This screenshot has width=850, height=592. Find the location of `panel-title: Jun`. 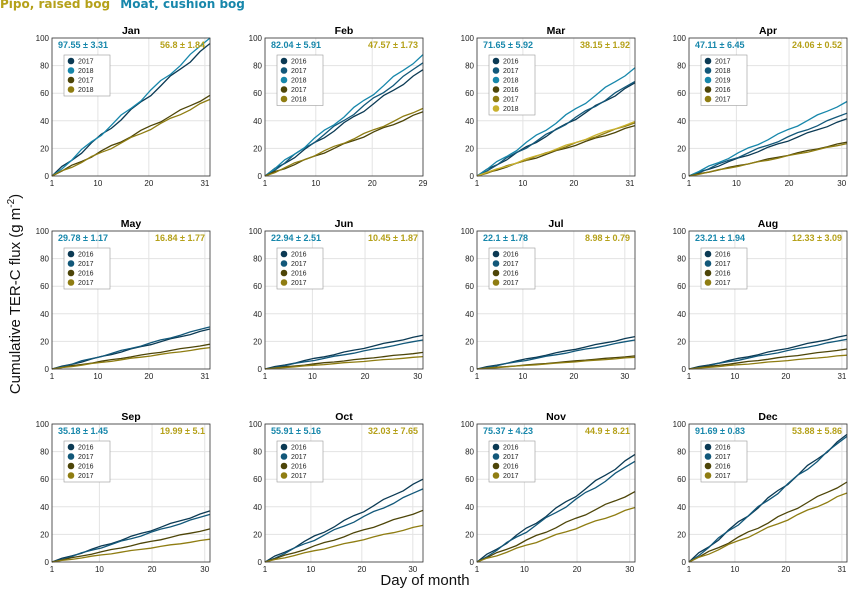

panel-title: Jun is located at coordinates (344, 224).